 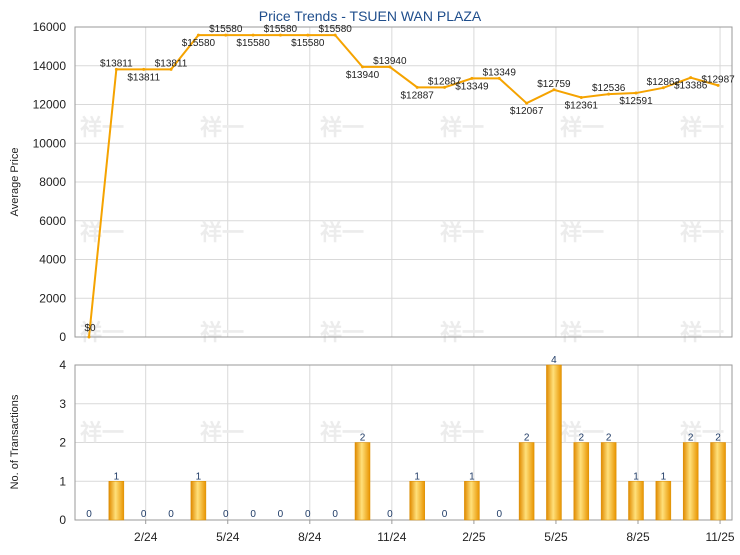 What do you see at coordinates (664, 82) in the screenshot?
I see `price-data-label: $12862` at bounding box center [664, 82].